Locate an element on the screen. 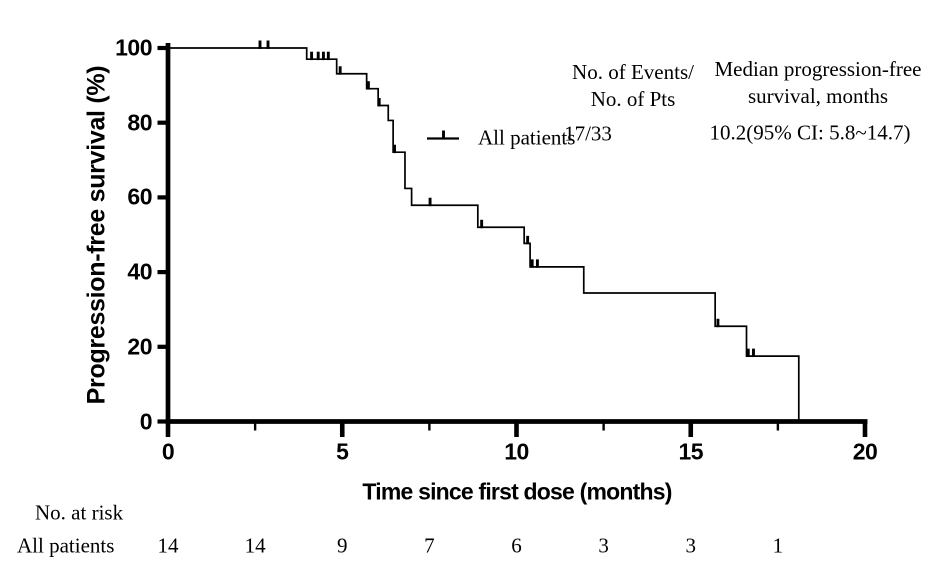 The image size is (931, 586). y-axis-title: Progression-free survival (%) is located at coordinates (96, 235).